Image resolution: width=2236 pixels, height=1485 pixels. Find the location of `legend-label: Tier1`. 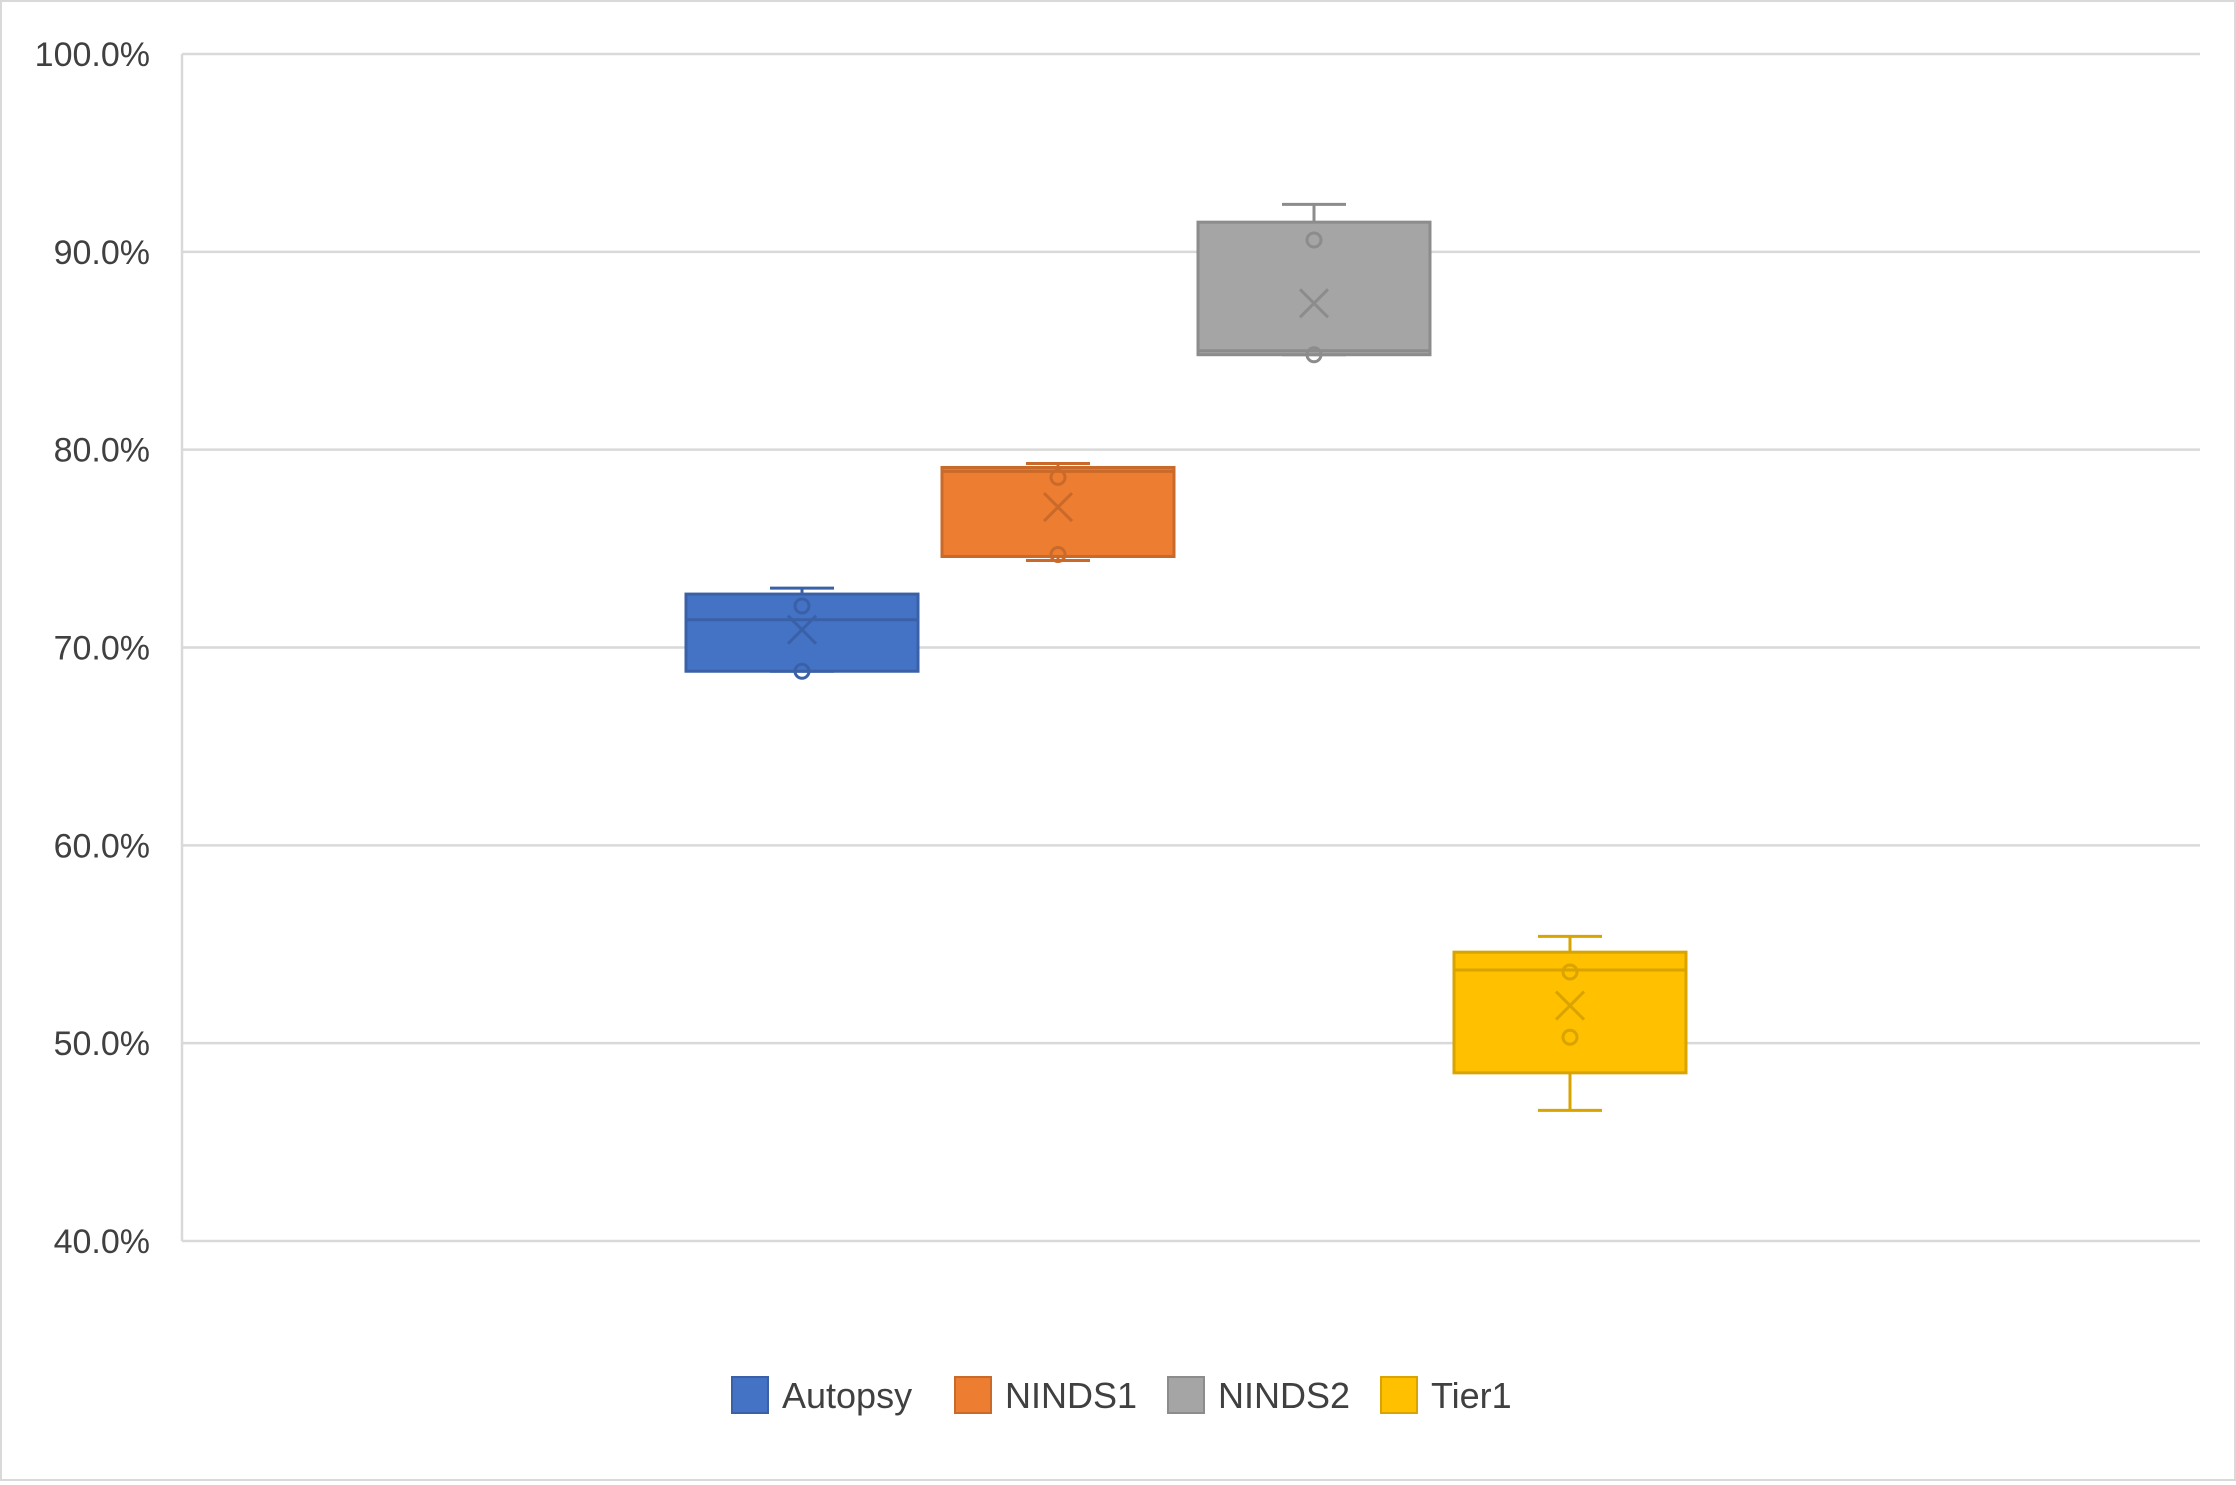

legend-label: Tier1 is located at coordinates (1471, 1395).